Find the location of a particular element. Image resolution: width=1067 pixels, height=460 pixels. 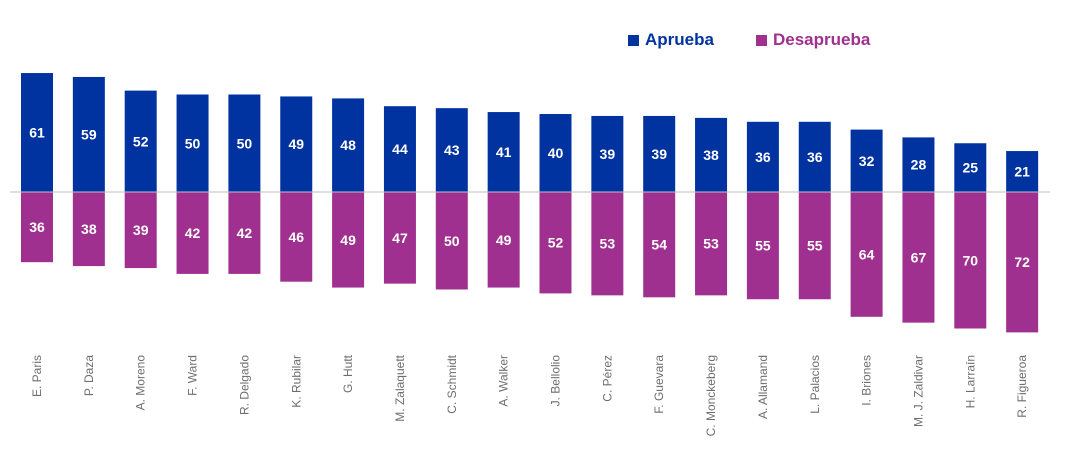

data-label-aprueba: 52 is located at coordinates (141, 141).